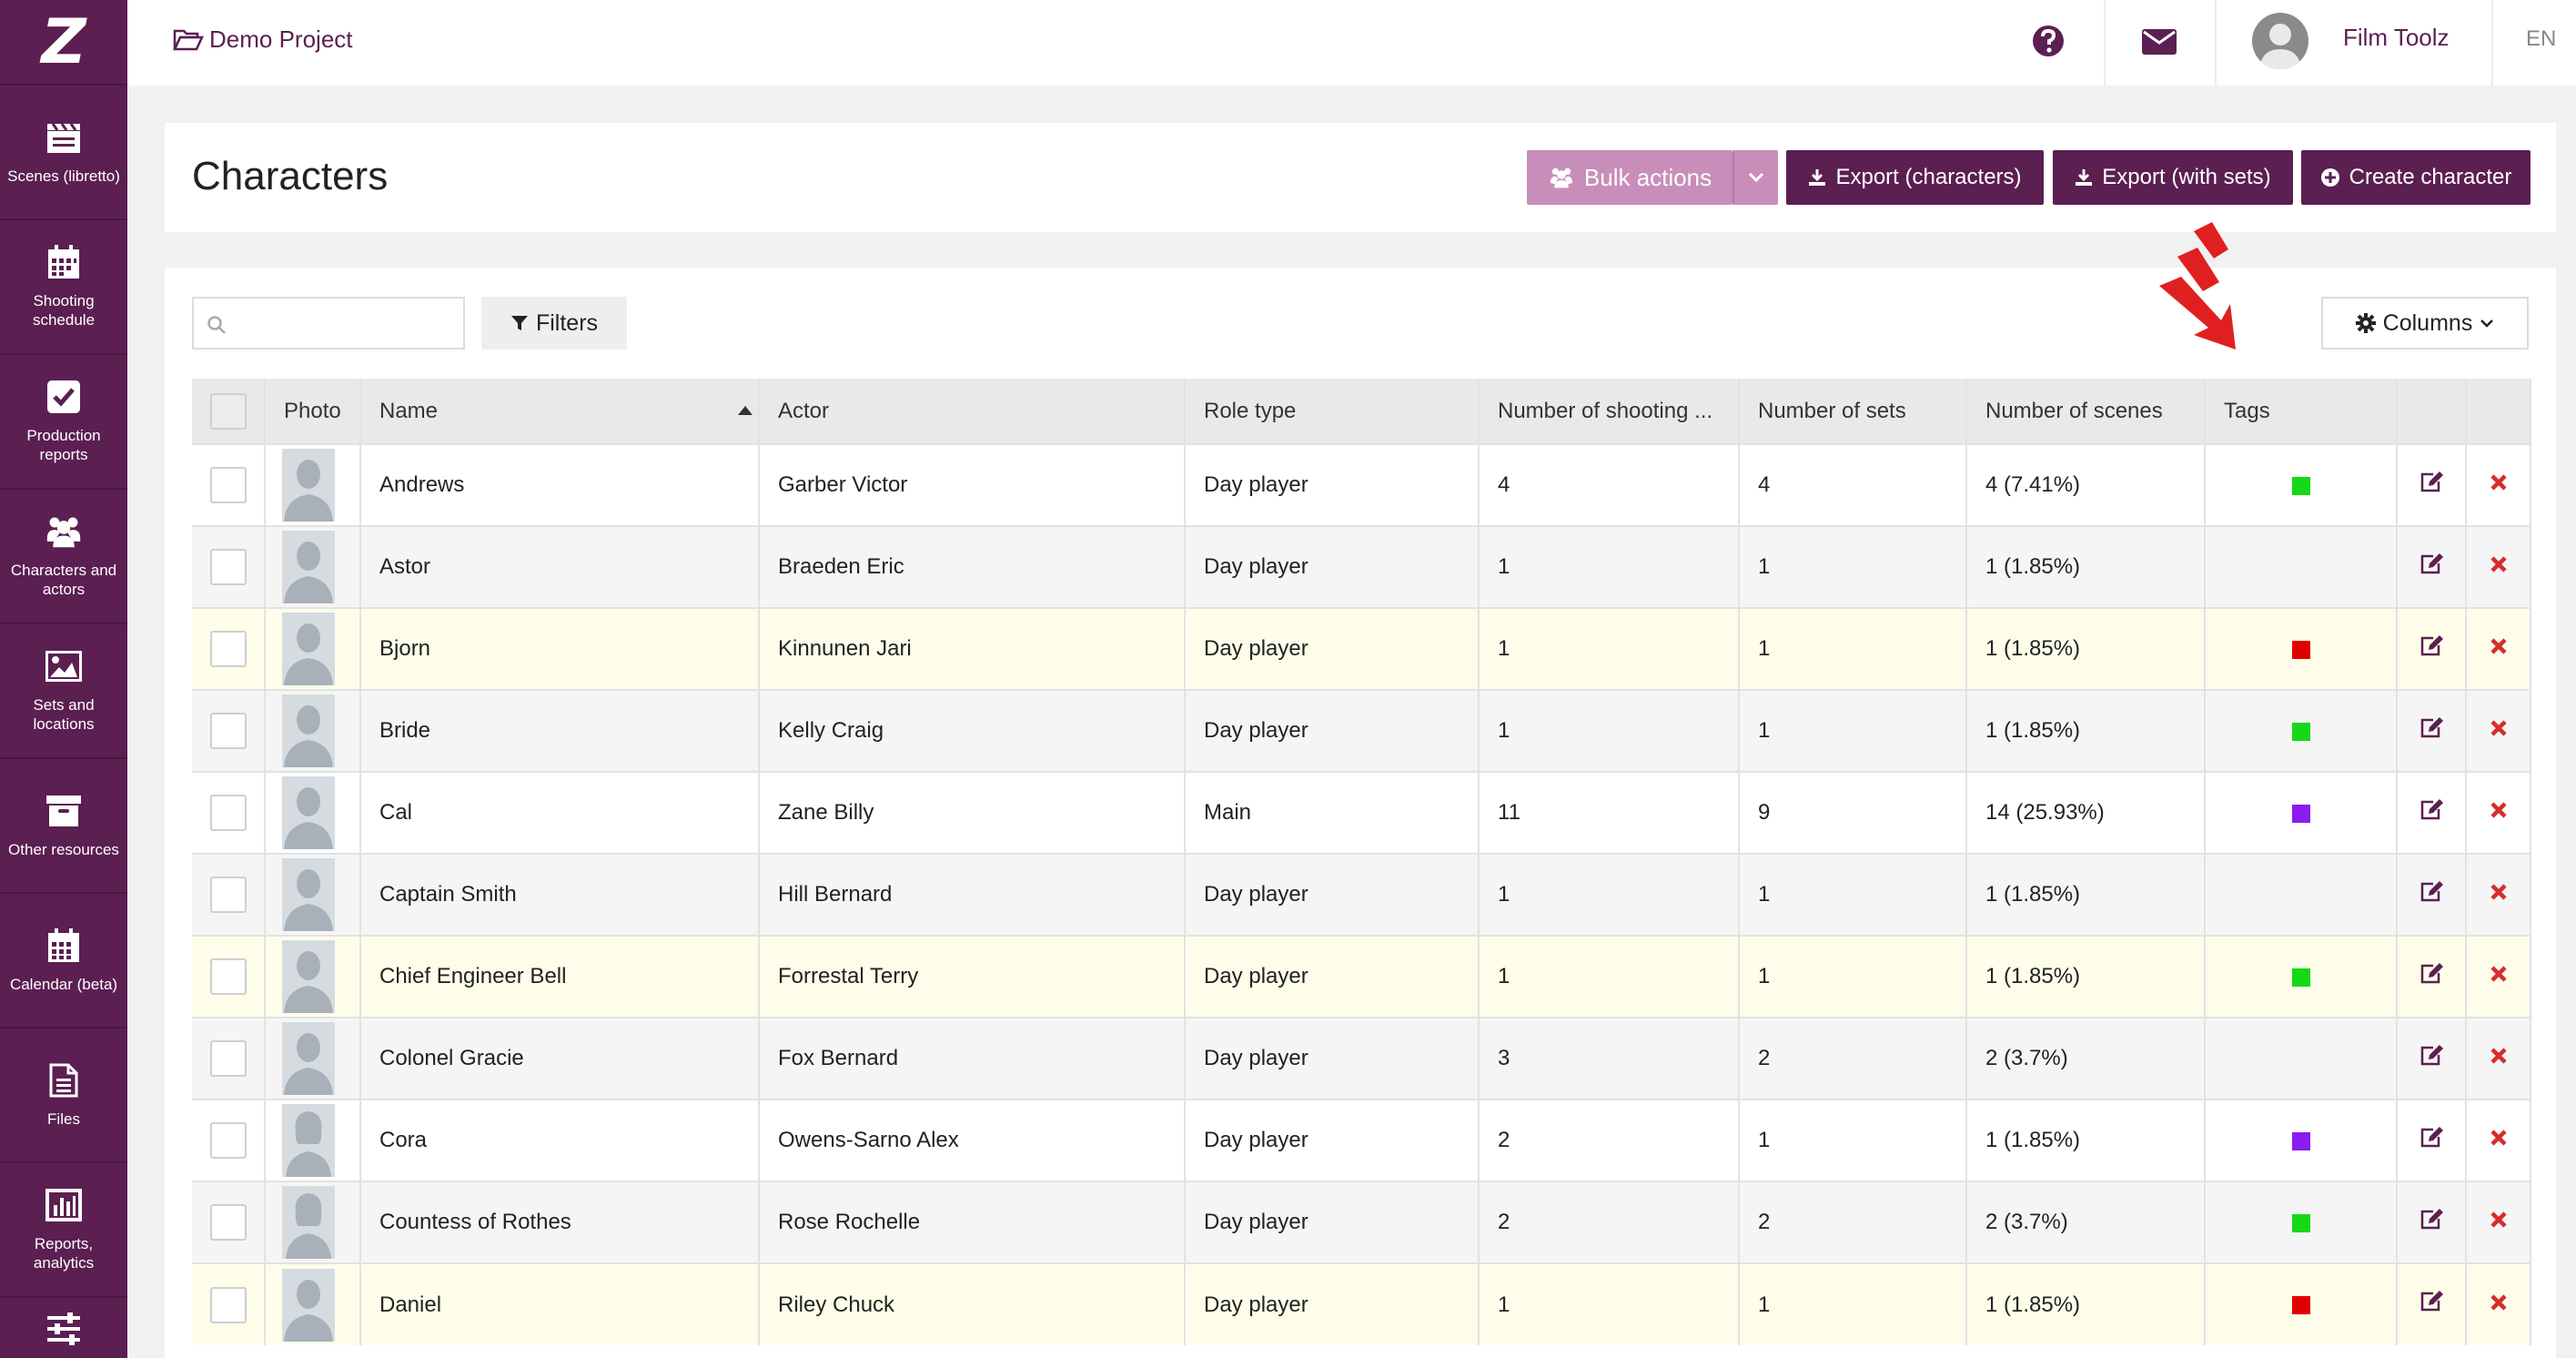 The width and height of the screenshot is (2576, 1358). What do you see at coordinates (554, 323) in the screenshot?
I see `filters-button: Filters` at bounding box center [554, 323].